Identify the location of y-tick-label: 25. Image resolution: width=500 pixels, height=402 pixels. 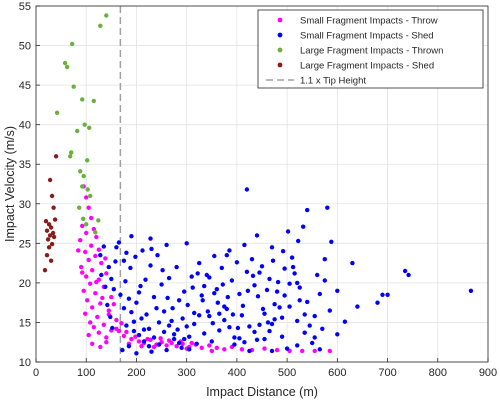
(25, 244).